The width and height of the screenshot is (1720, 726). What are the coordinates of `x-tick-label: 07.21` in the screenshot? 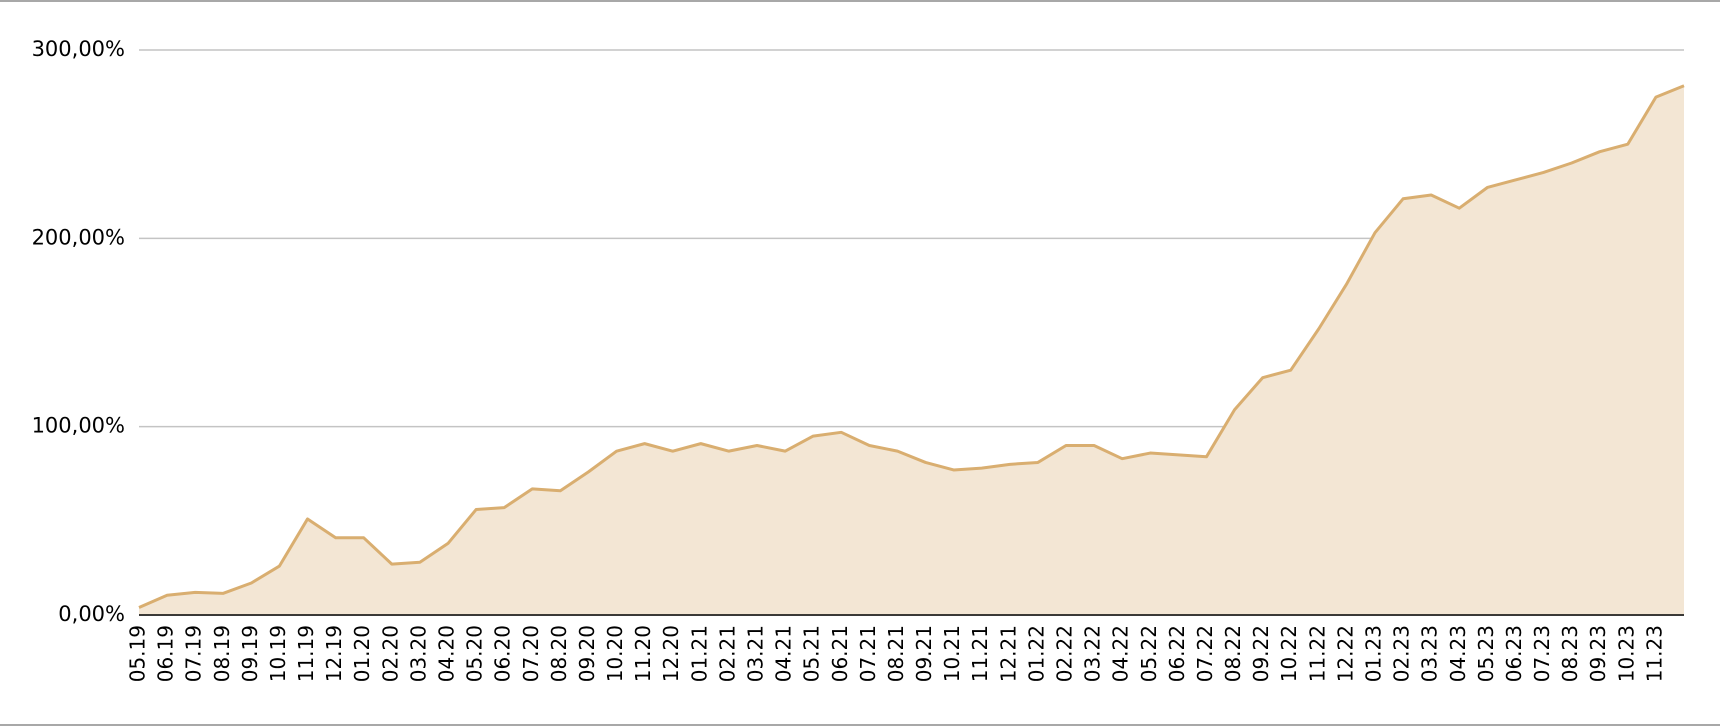 It's located at (868, 653).